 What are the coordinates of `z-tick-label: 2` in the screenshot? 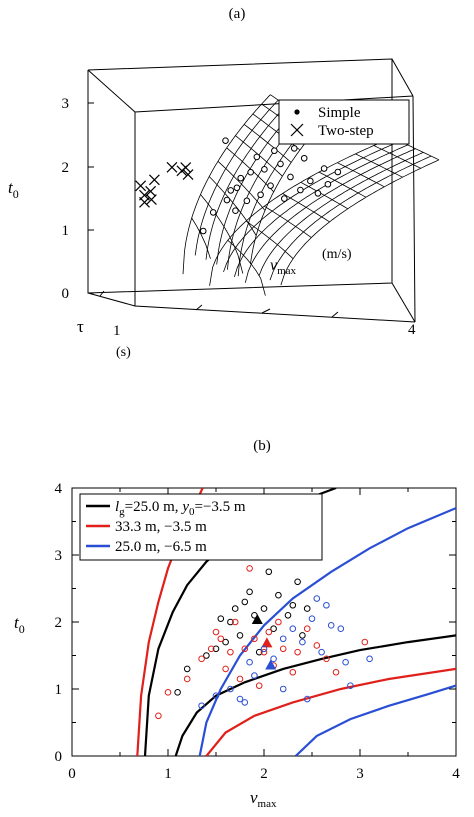 It's located at (66, 168).